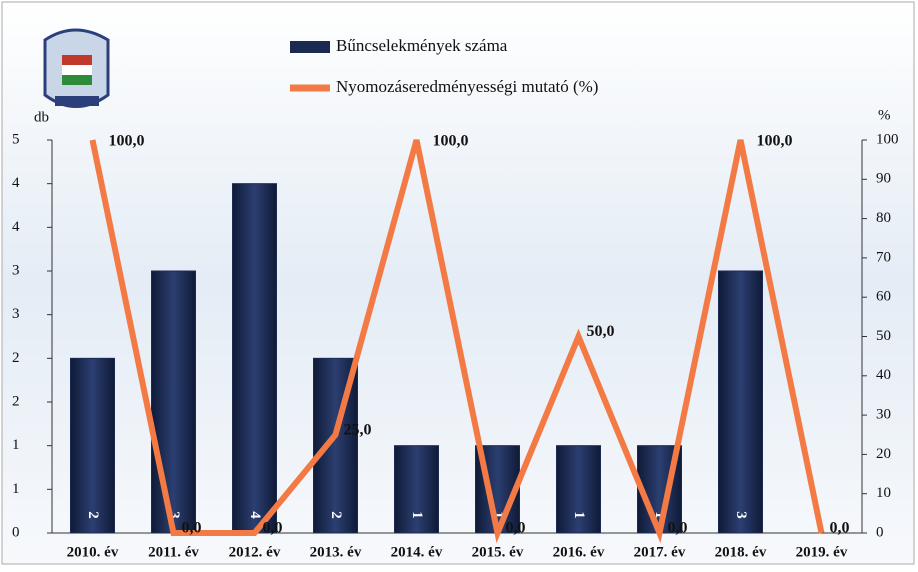 The height and width of the screenshot is (572, 918). Describe the element at coordinates (16, 139) in the screenshot. I see `y-tick-label: 5` at that location.